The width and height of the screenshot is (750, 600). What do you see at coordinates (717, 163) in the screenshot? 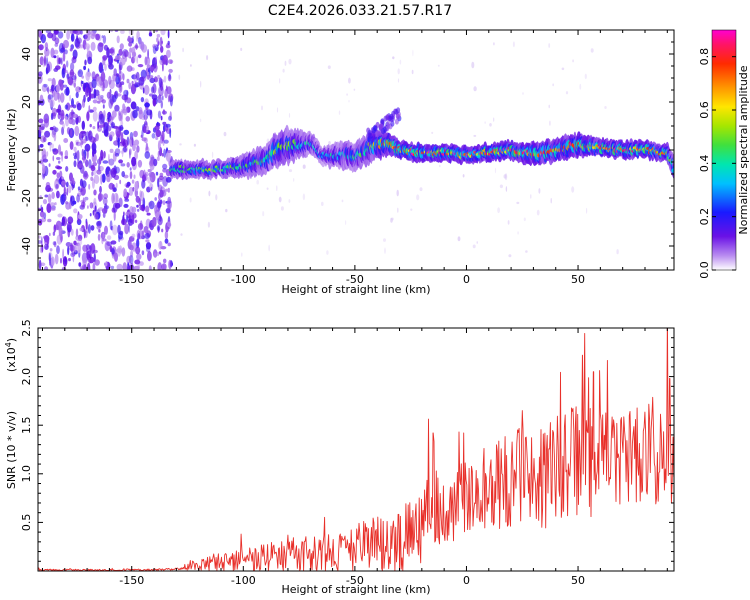
I see `colorbar-ticks: 0.0 0.2 0.4 0.6 0.8` at bounding box center [717, 163].